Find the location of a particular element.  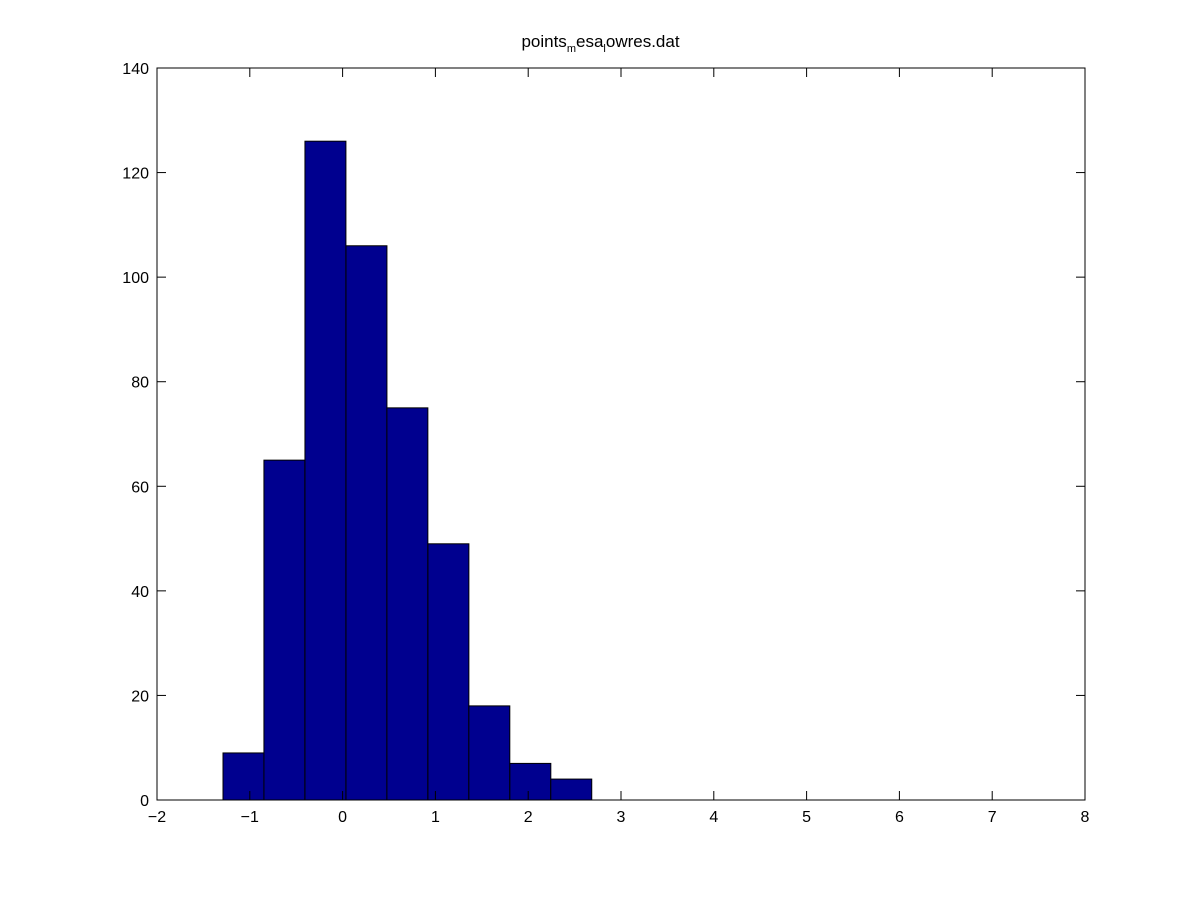

title-part: m is located at coordinates (571, 49).